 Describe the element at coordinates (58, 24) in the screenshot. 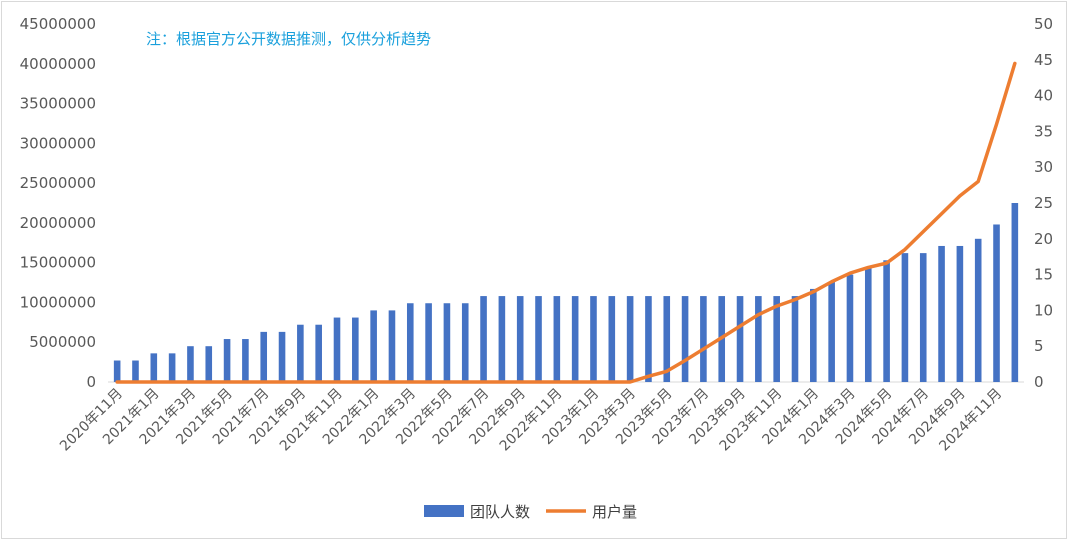

I see `left-axis-tick-label: 45000000` at that location.